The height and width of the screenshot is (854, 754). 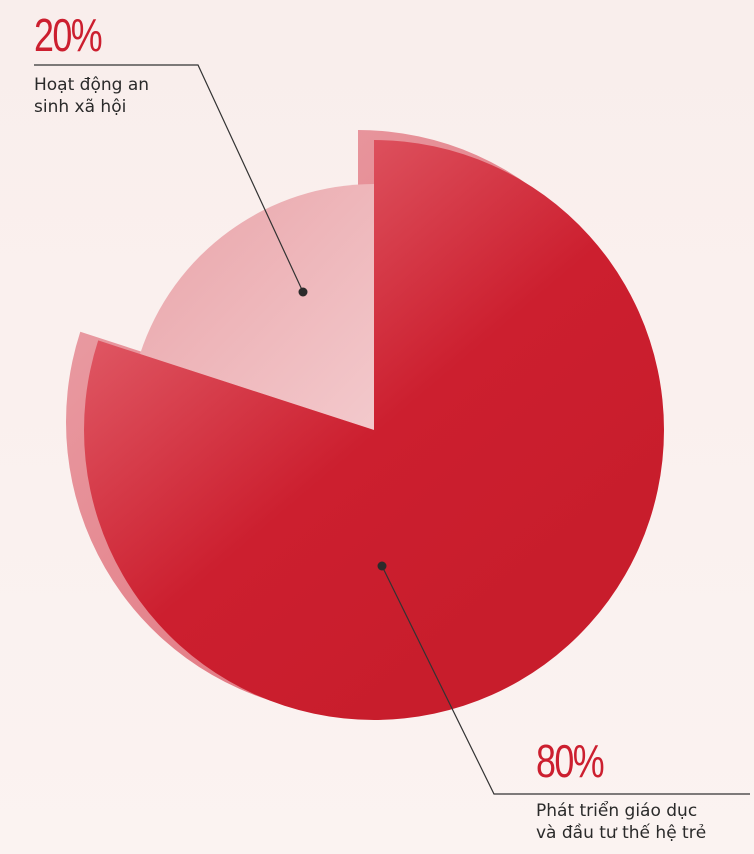 What do you see at coordinates (645, 822) in the screenshot?
I see `slice-category-label: Phát triển giáo dục và đầu tư thế hệ trẻ` at bounding box center [645, 822].